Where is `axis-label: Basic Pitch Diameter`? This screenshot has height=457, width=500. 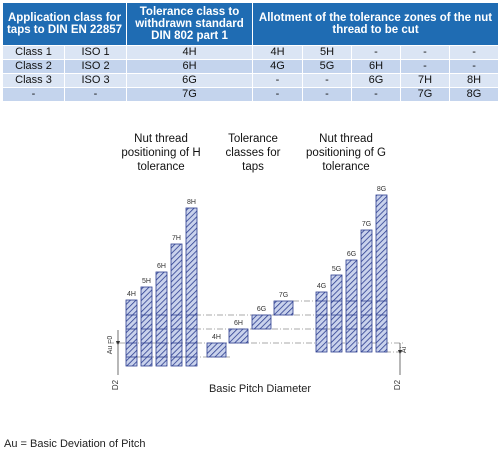
axis-label: Basic Pitch Diameter is located at coordinates (260, 389).